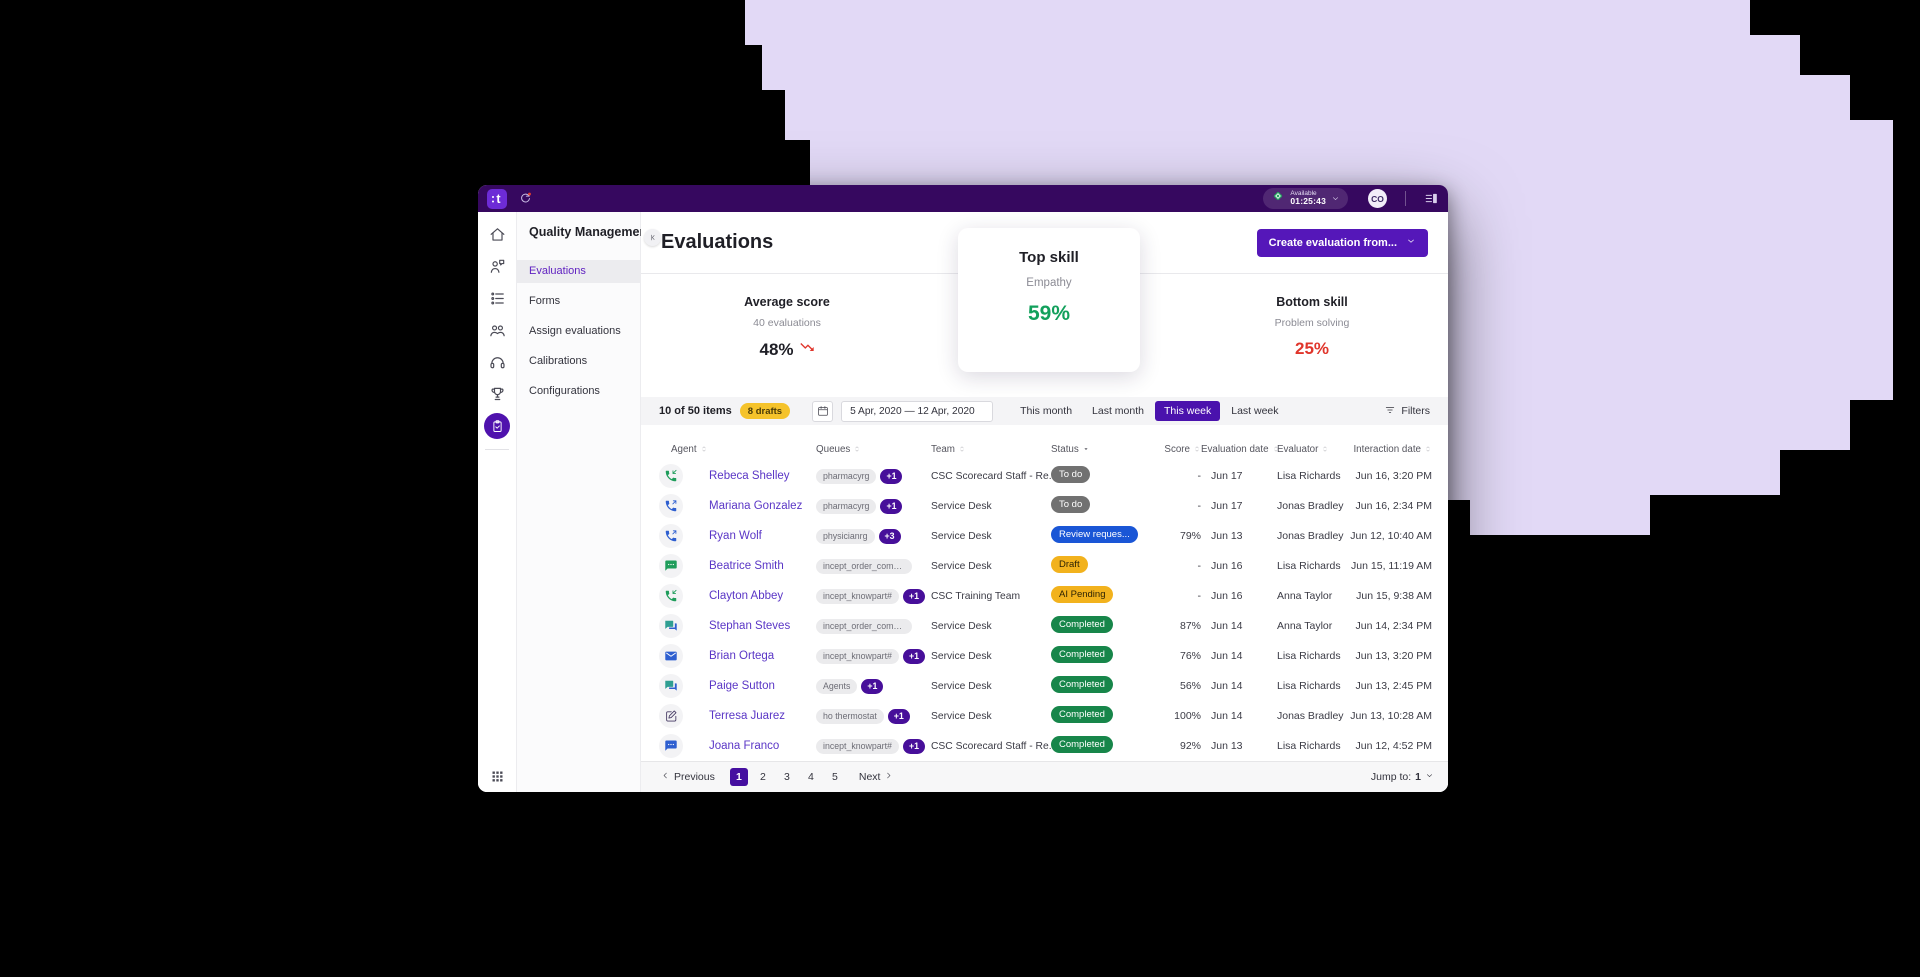 The image size is (1920, 977). Describe the element at coordinates (497, 266) in the screenshot. I see `rail-item-conversation` at that location.